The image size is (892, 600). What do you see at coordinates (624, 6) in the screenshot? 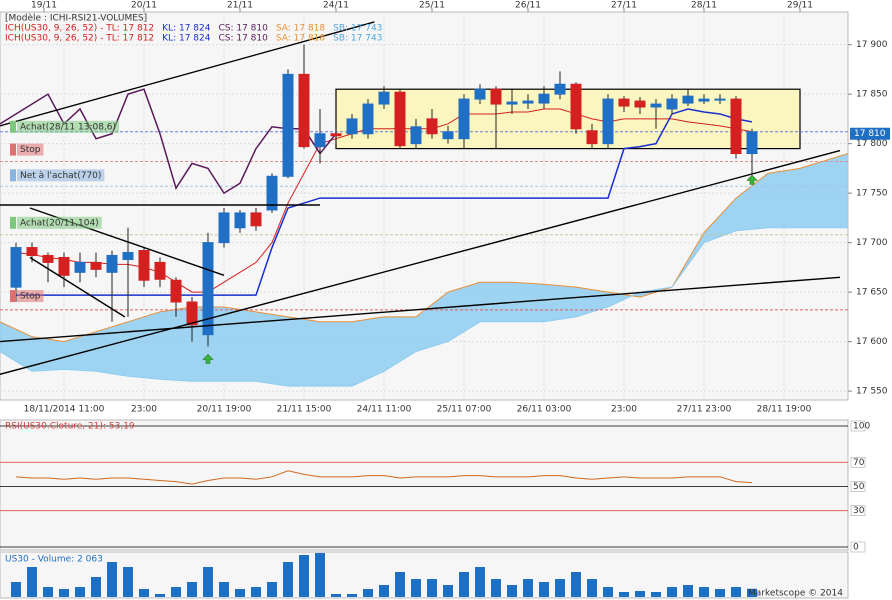
I see `top-tick-label: 27/11` at bounding box center [624, 6].